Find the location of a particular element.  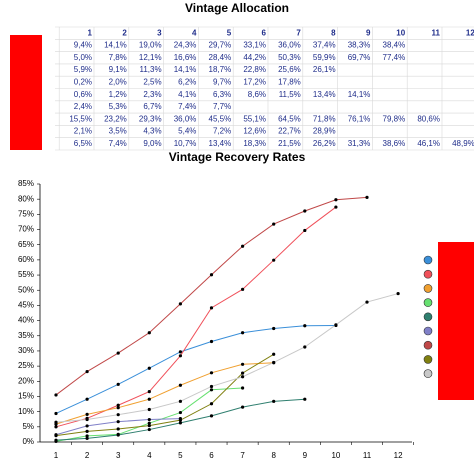

table-cell: 29,3% is located at coordinates (150, 118).